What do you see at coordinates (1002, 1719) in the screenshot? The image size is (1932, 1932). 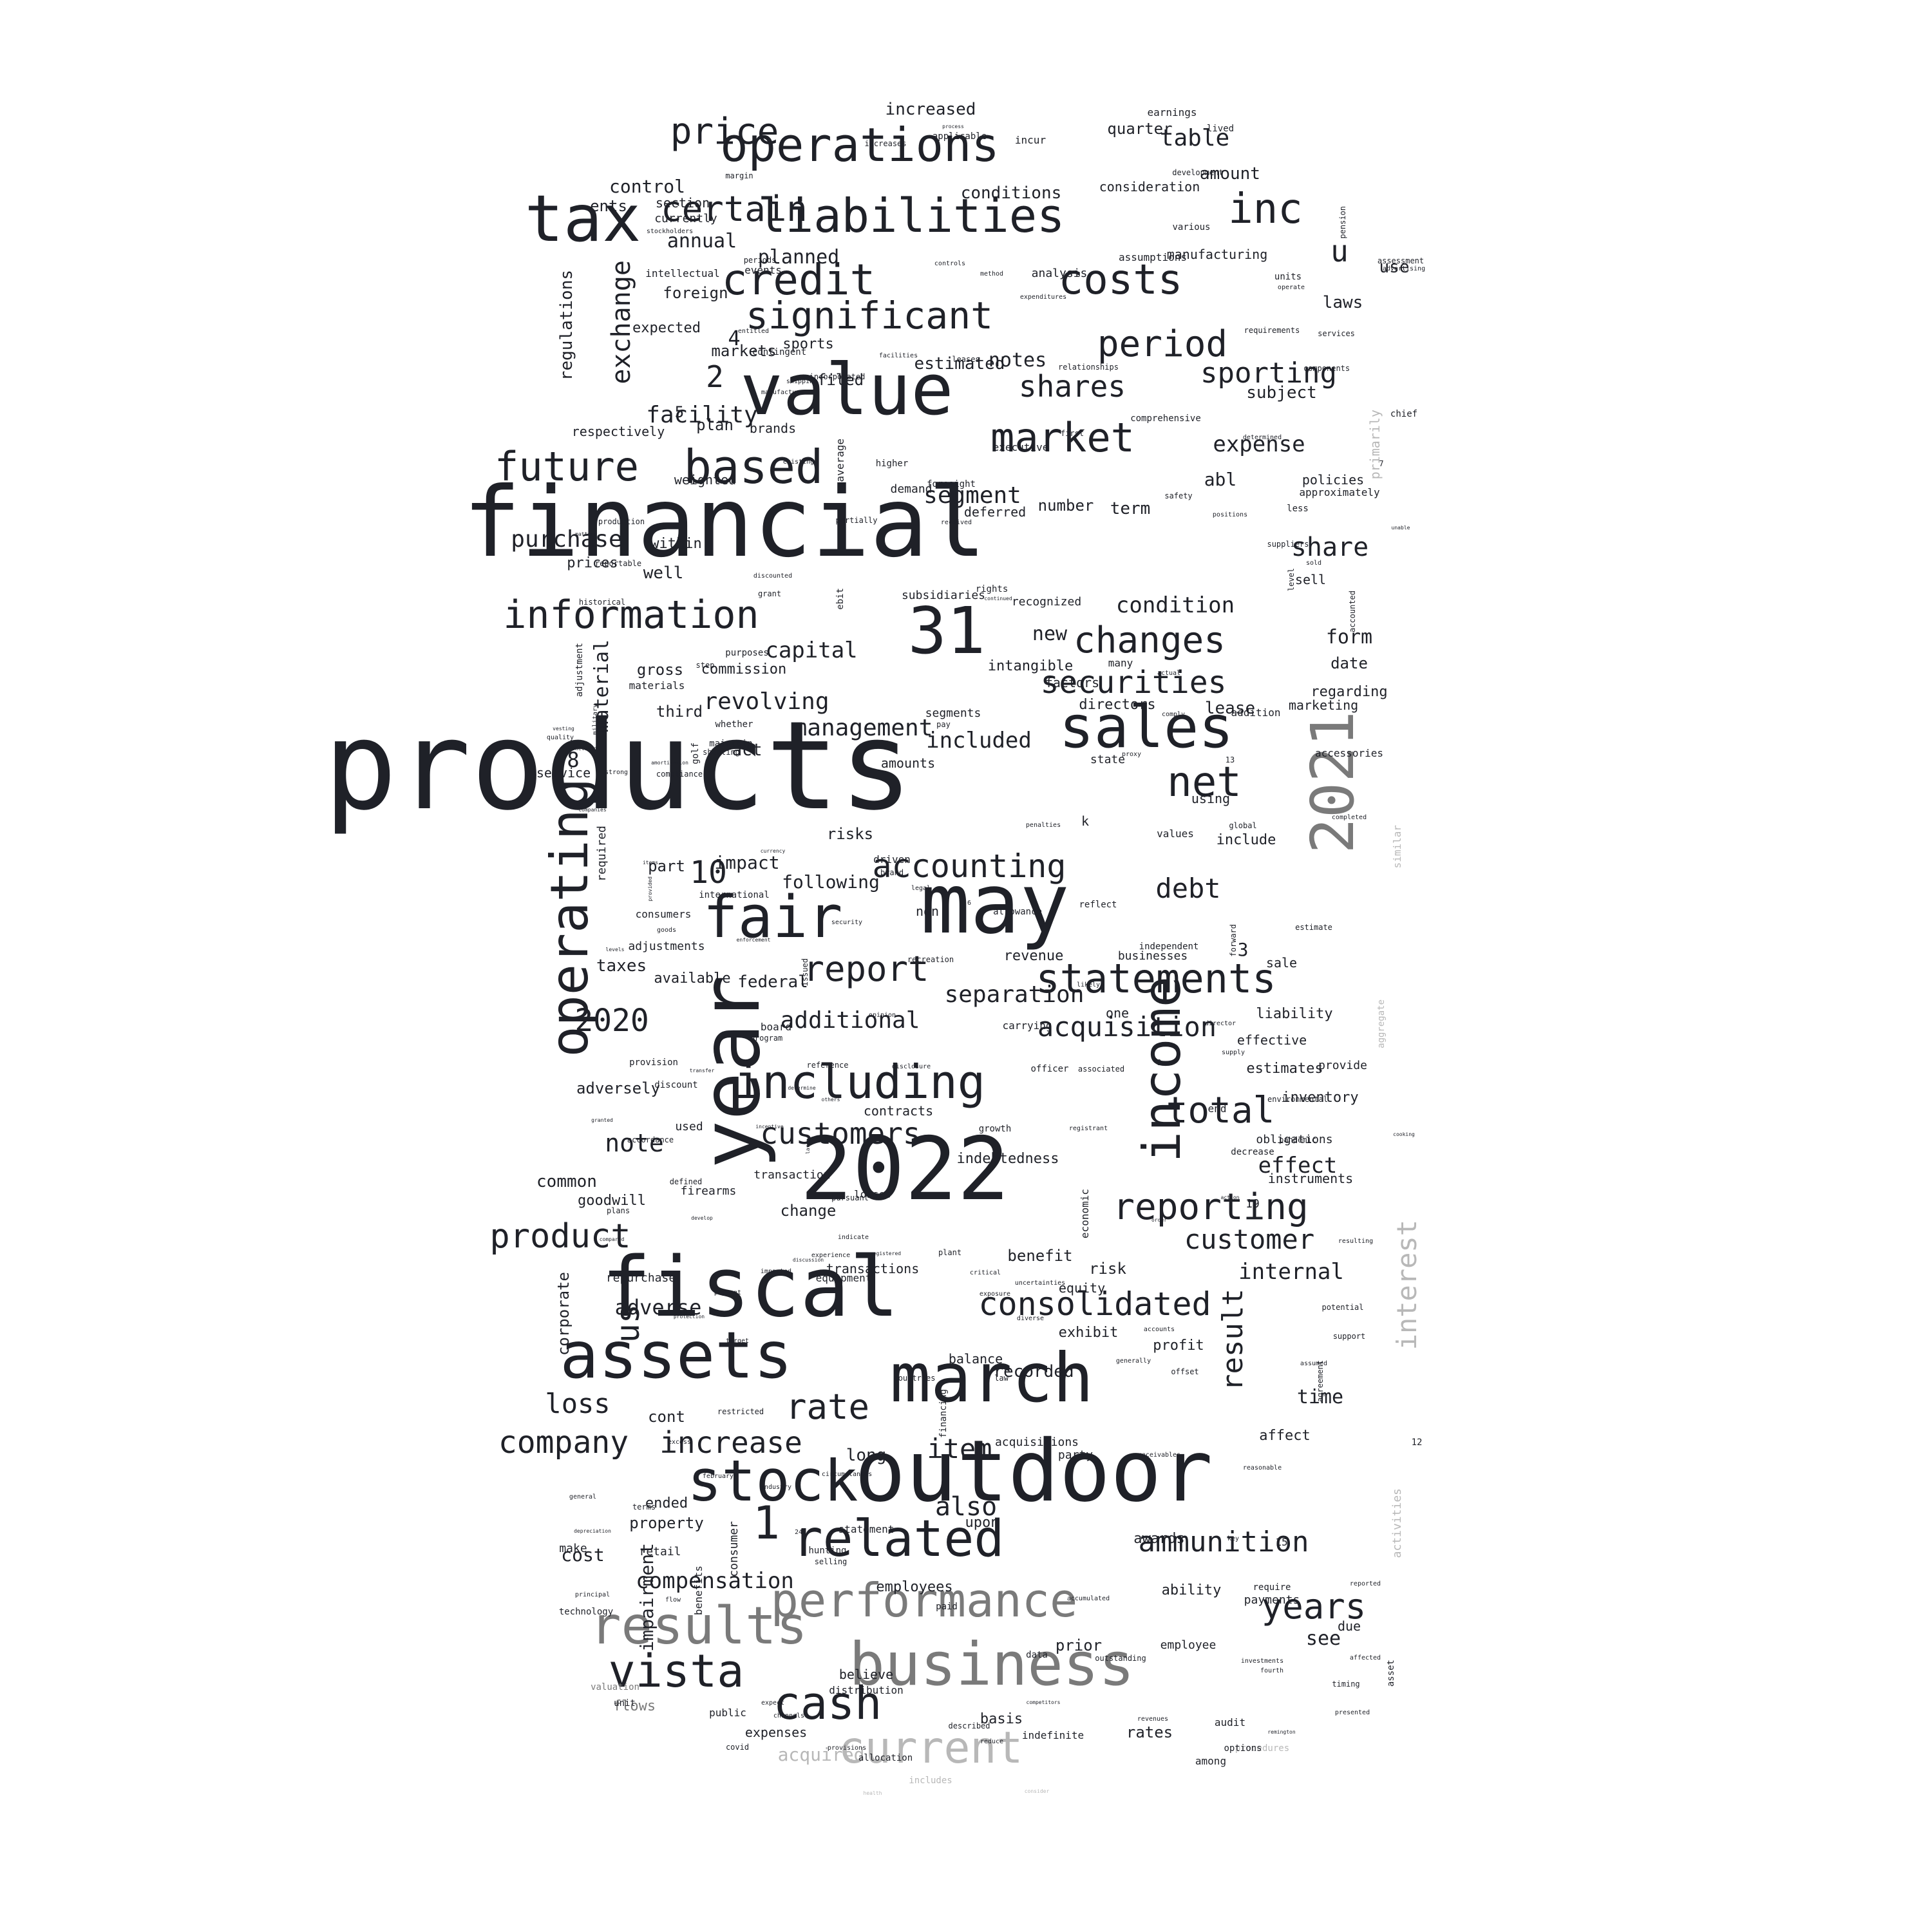 I see `word-basis: basis` at bounding box center [1002, 1719].